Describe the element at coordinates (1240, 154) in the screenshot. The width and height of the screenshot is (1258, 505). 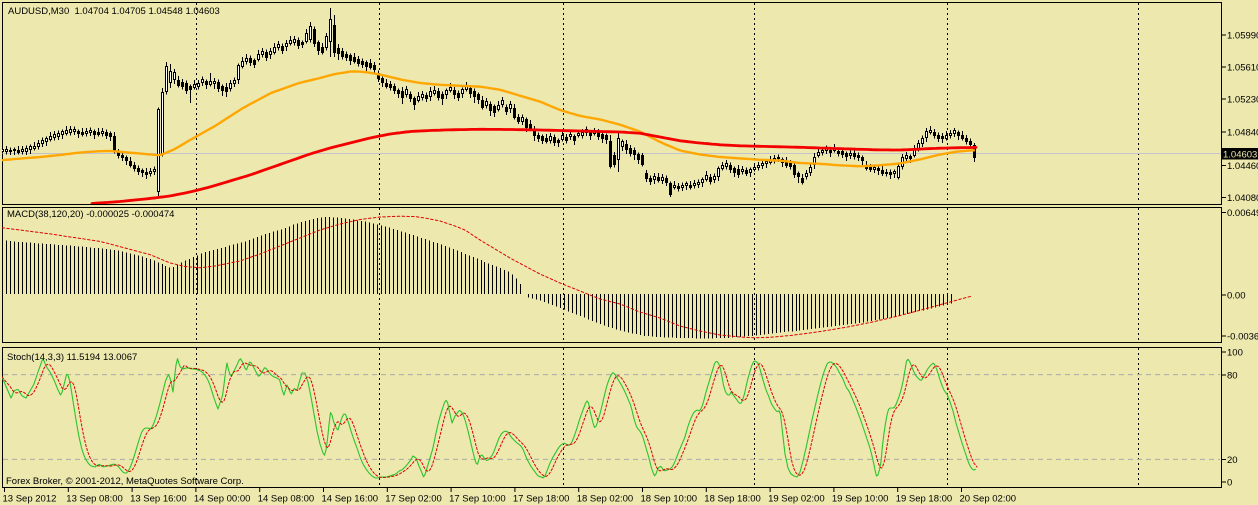
I see `svg-text: 1.04603` at that location.